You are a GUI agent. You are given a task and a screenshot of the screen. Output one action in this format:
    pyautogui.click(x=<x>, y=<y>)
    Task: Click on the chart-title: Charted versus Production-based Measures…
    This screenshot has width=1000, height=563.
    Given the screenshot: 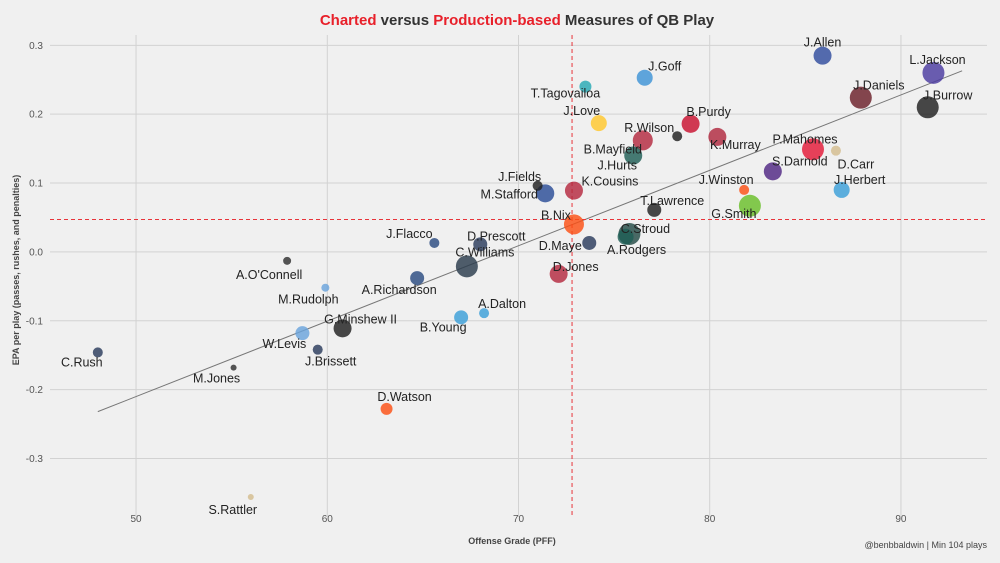 What is the action you would take?
    pyautogui.click(x=517, y=20)
    